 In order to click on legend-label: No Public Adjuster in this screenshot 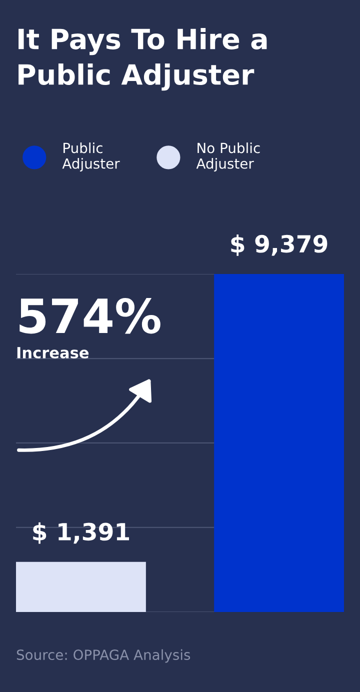, I will do `click(228, 157)`.